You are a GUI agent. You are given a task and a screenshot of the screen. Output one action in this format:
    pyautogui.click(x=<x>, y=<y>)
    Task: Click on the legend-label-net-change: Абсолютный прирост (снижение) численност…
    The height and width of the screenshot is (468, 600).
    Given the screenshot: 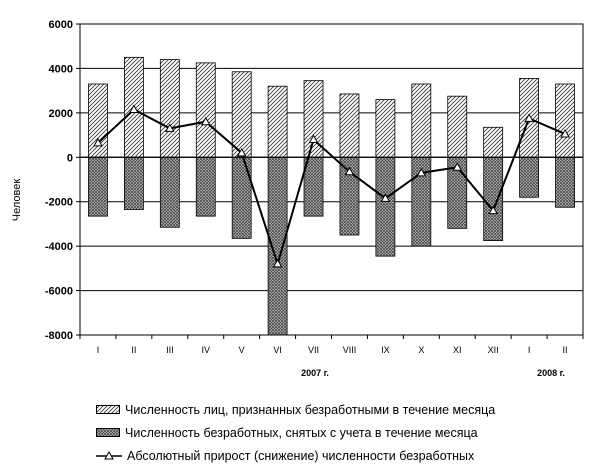 What is the action you would take?
    pyautogui.click(x=301, y=455)
    